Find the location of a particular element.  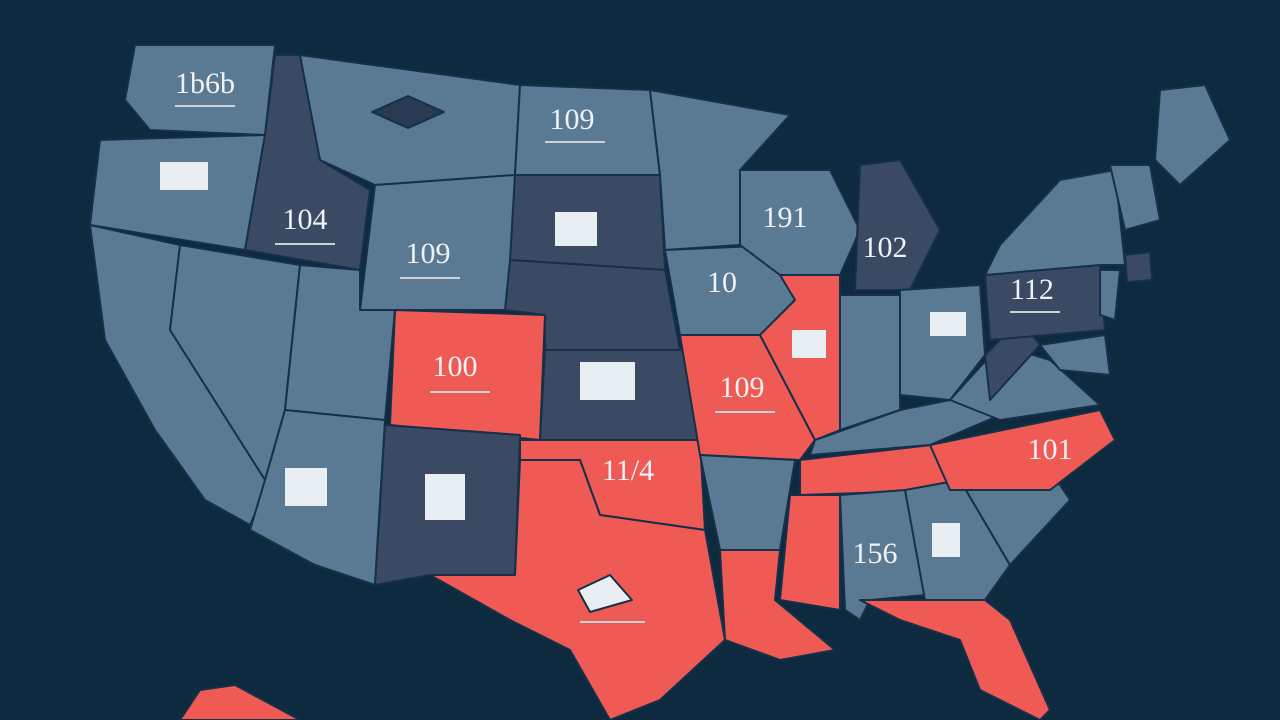

state-label: 112 is located at coordinates (1032, 289).